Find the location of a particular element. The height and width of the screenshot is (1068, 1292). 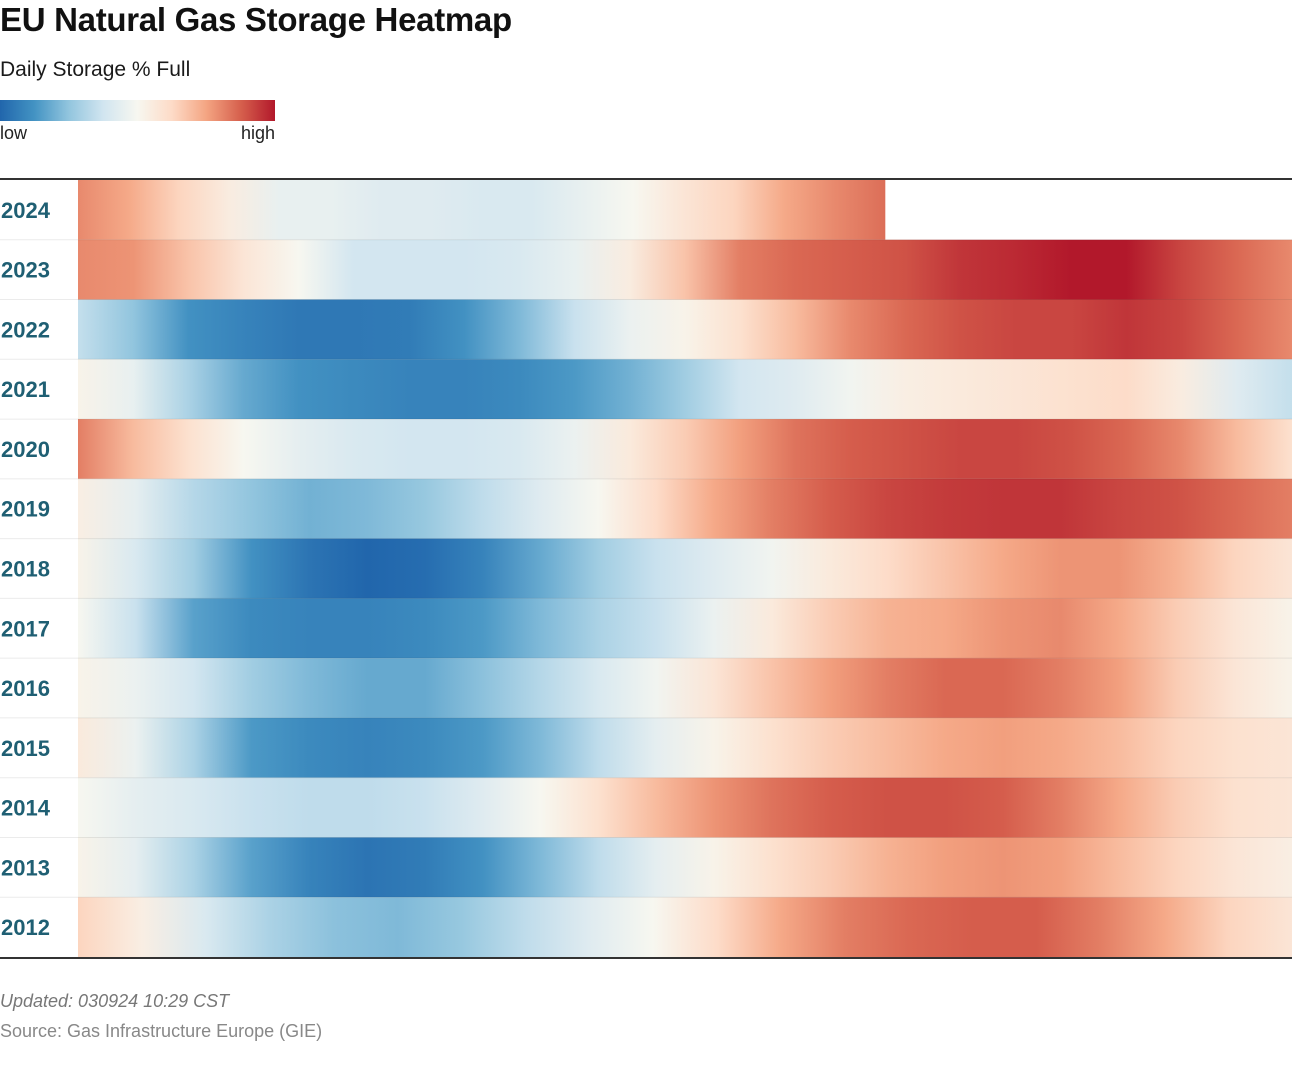

heatmap-row-2017 is located at coordinates (685, 628).